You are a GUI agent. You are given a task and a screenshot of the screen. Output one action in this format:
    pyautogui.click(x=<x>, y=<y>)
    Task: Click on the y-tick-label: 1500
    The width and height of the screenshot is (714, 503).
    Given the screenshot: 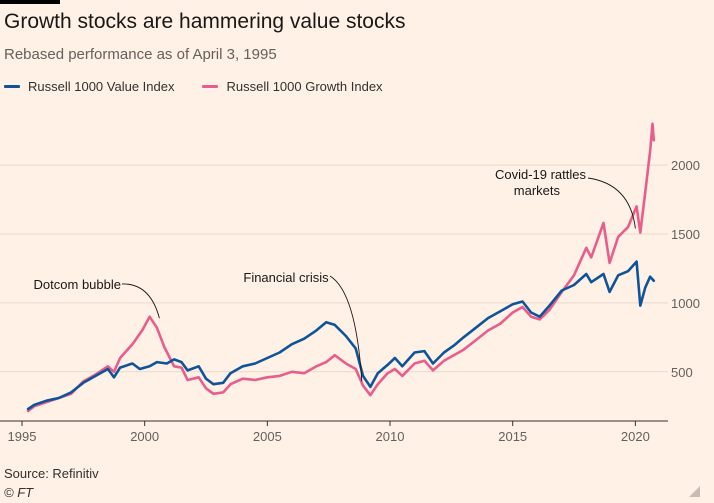 What is the action you would take?
    pyautogui.click(x=685, y=234)
    